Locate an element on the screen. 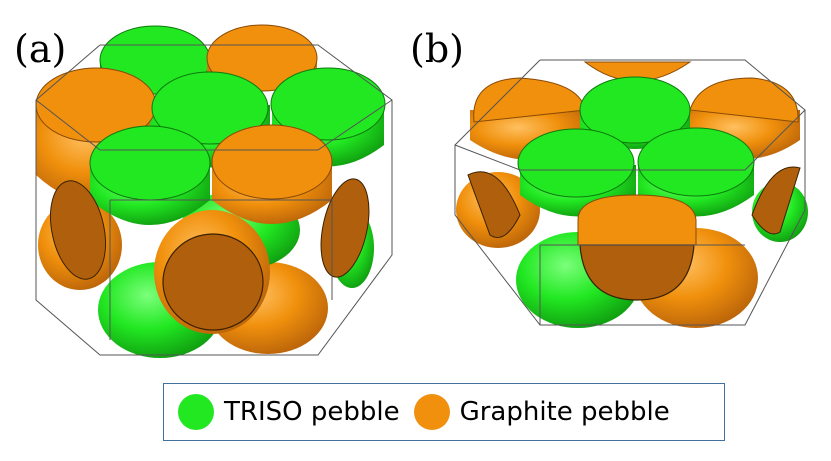  triso-legend-swatch is located at coordinates (196, 412).